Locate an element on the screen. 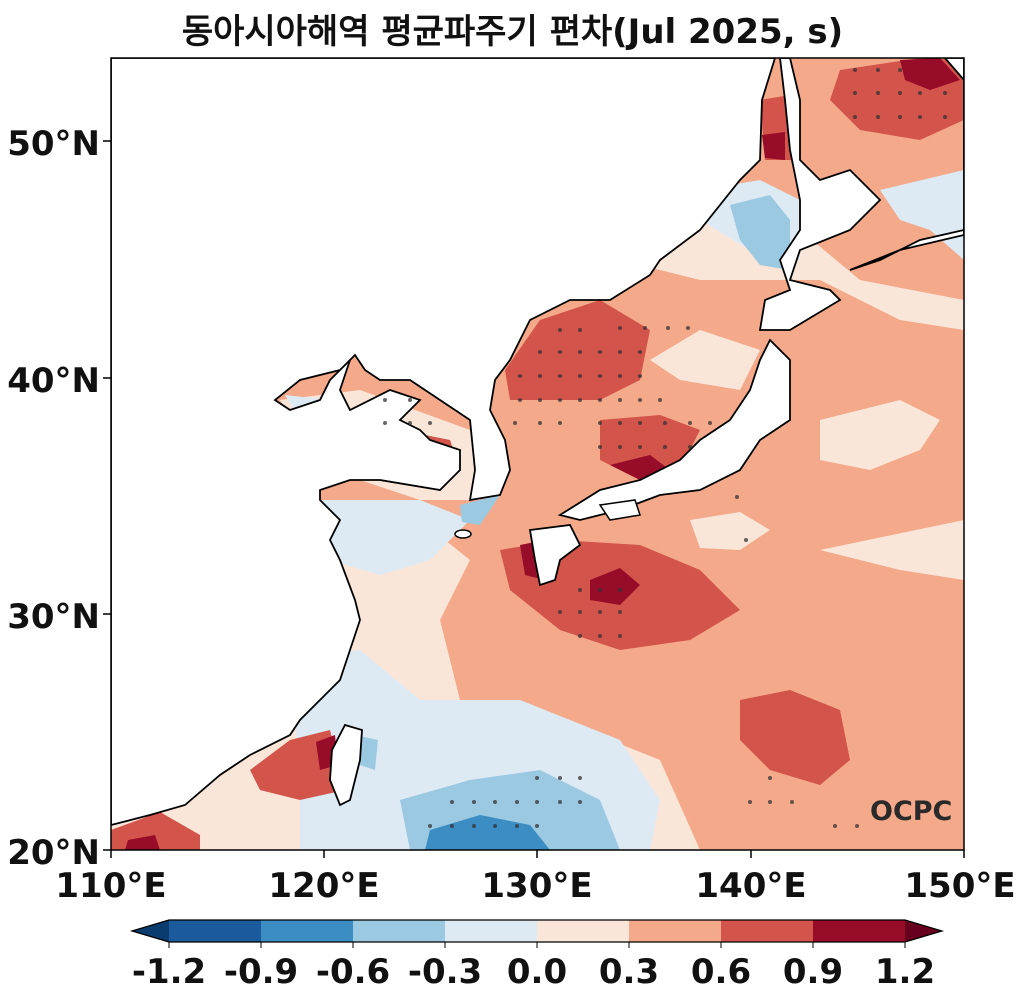  land-jeju is located at coordinates (463, 534).